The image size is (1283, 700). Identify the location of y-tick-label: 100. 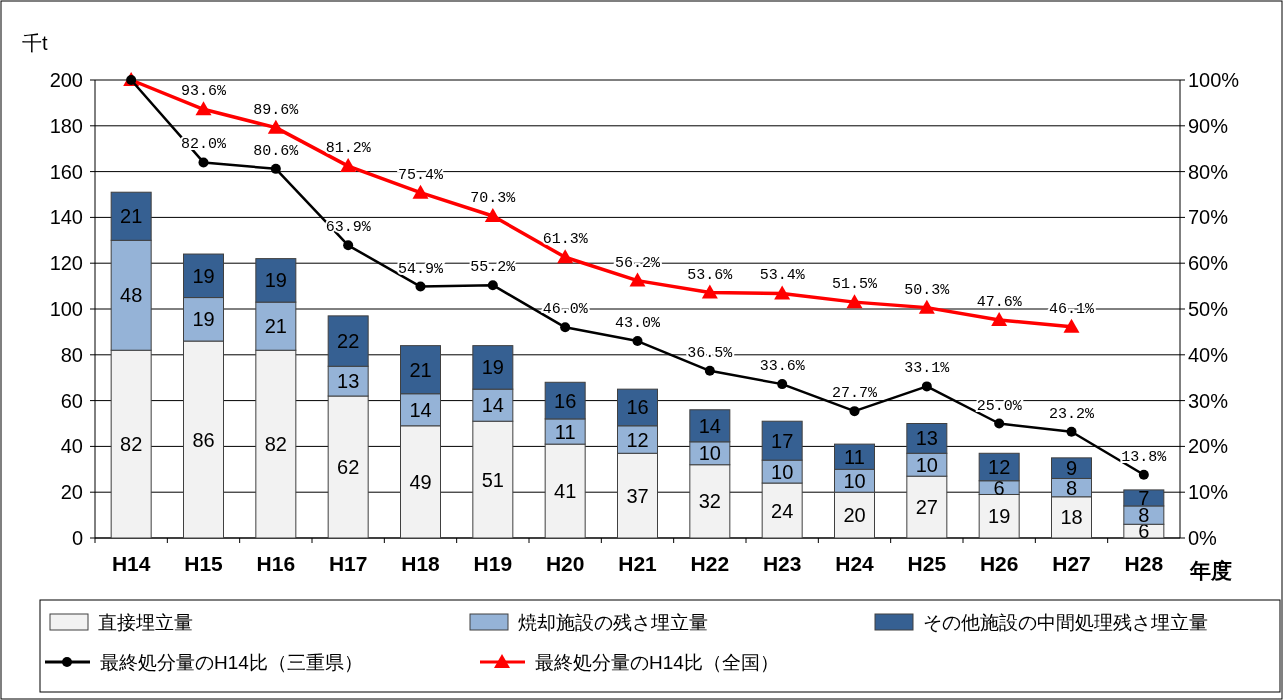
(66, 309).